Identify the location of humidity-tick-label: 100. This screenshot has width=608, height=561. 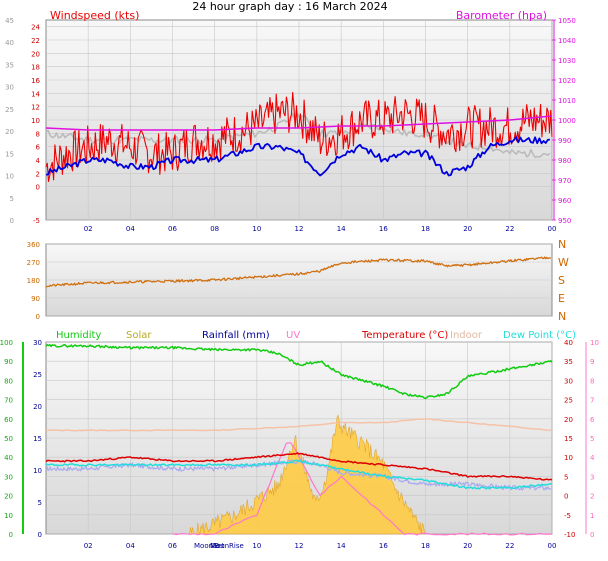
(6, 343).